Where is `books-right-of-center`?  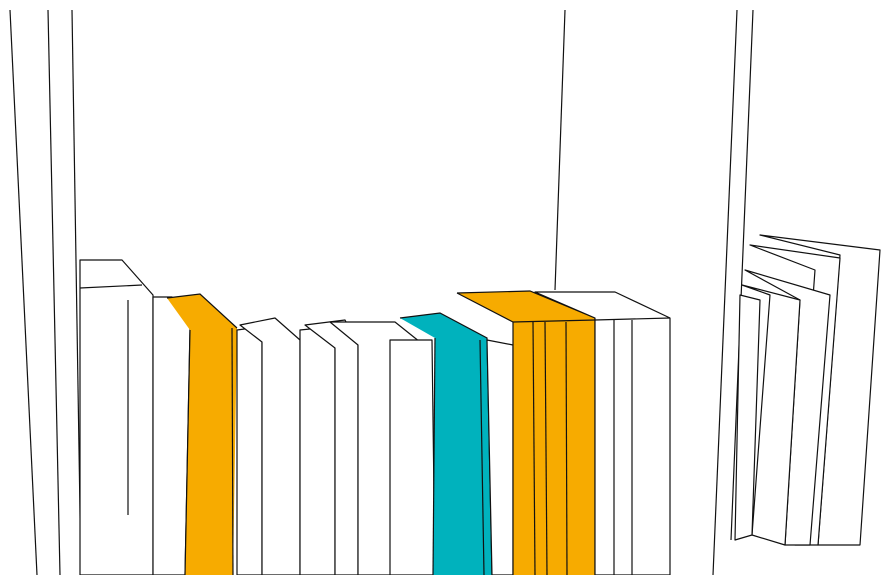 books-right-of-center is located at coordinates (602, 433).